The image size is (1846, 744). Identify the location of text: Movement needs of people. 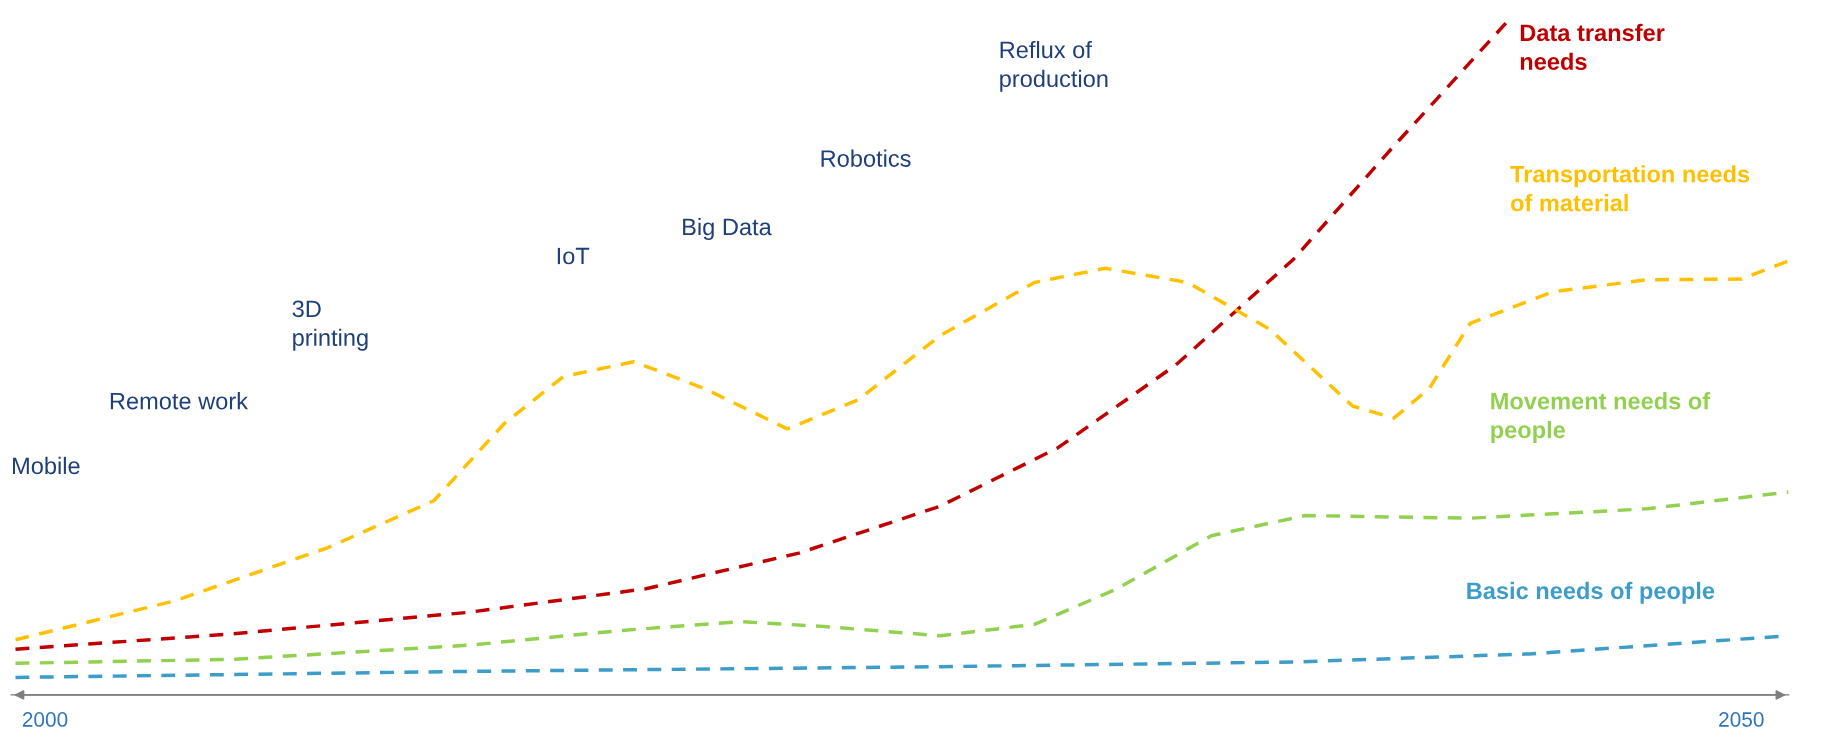
(1601, 417).